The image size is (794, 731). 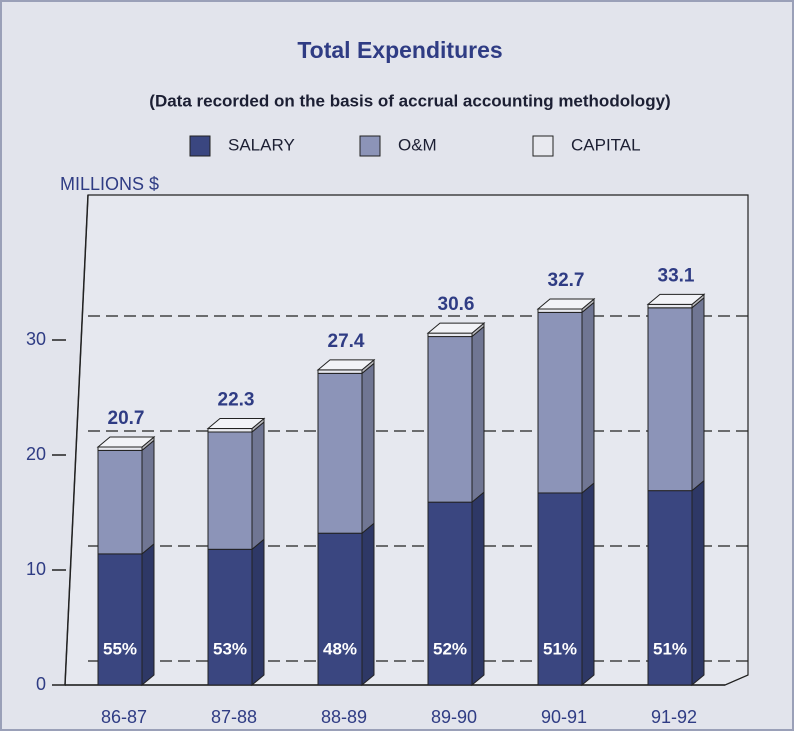 What do you see at coordinates (236, 400) in the screenshot?
I see `total-label: 22.3` at bounding box center [236, 400].